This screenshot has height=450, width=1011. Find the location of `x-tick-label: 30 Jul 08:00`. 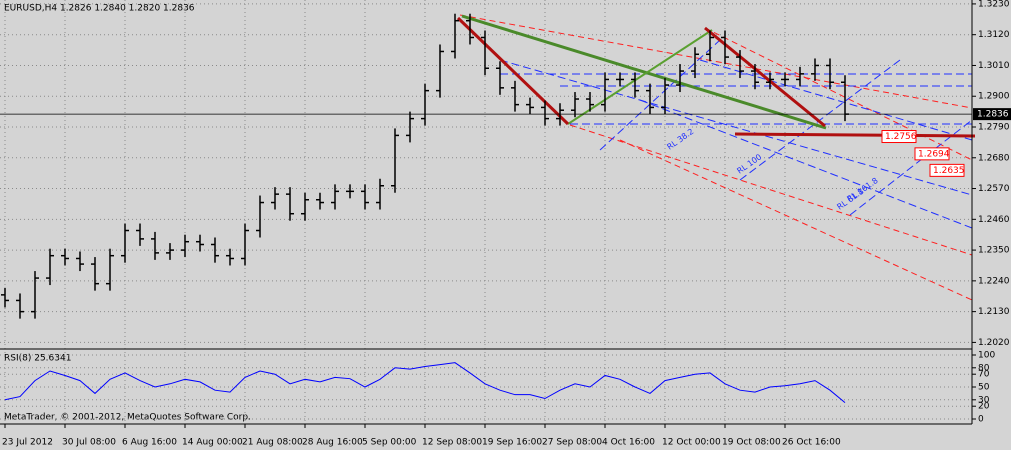

x-tick-label: 30 Jul 08:00 is located at coordinates (89, 443).